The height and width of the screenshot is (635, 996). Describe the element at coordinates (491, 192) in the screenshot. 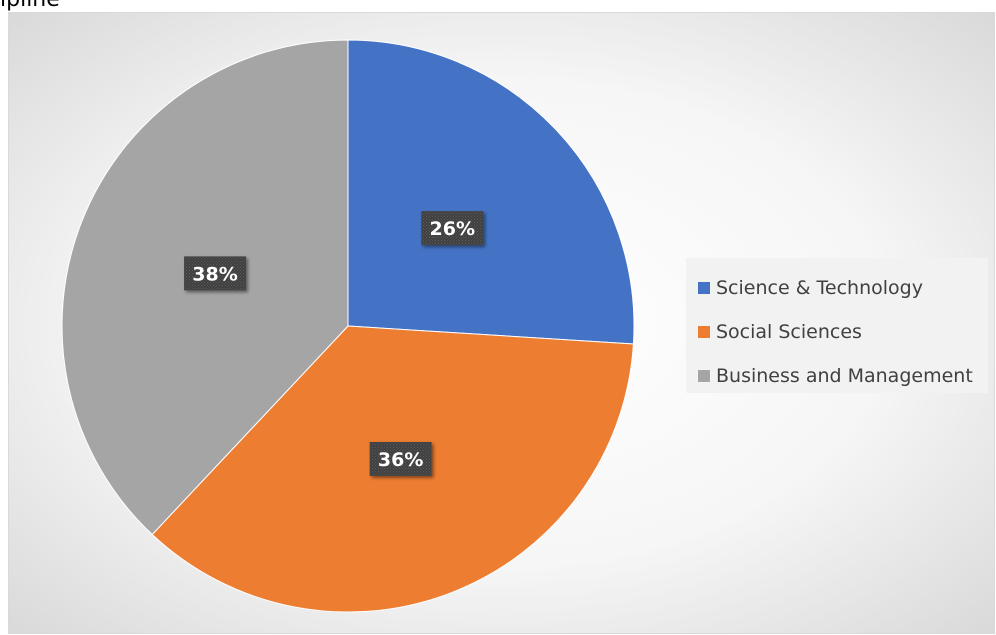

I see `pie-slice-science-technology` at that location.